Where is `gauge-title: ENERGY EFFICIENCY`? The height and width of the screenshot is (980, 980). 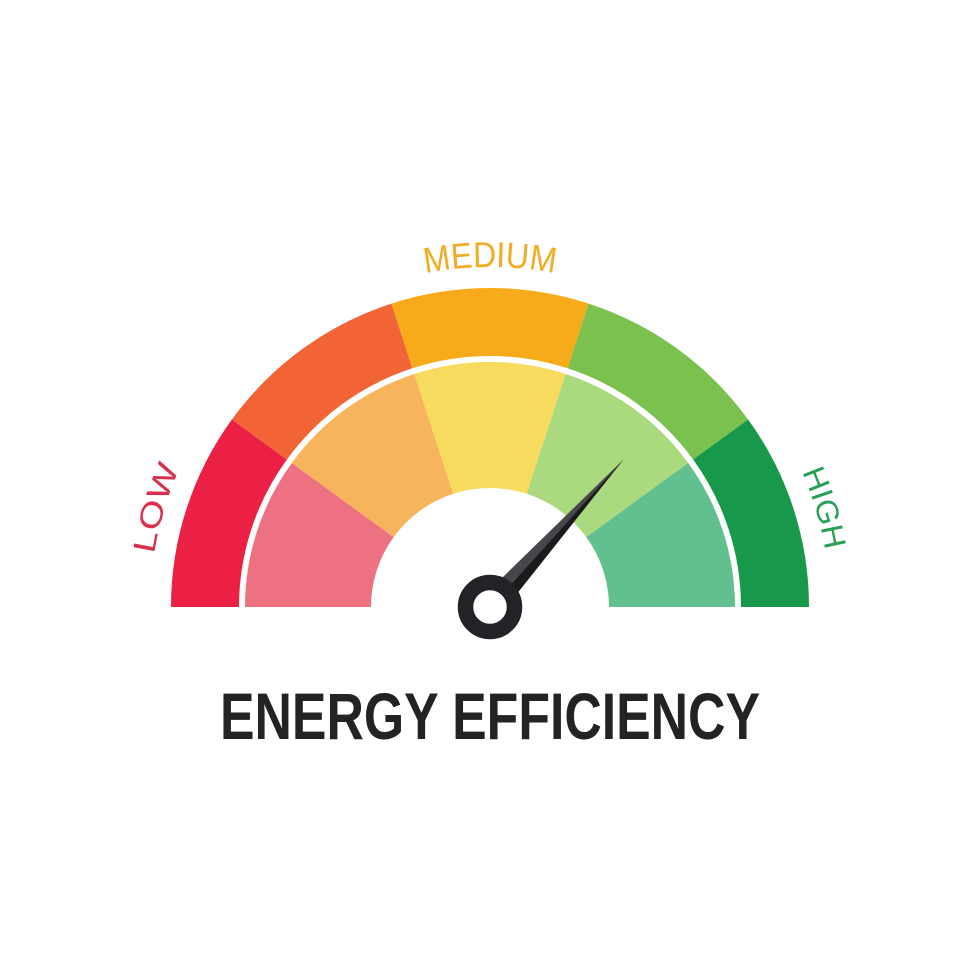 gauge-title: ENERGY EFFICIENCY is located at coordinates (490, 716).